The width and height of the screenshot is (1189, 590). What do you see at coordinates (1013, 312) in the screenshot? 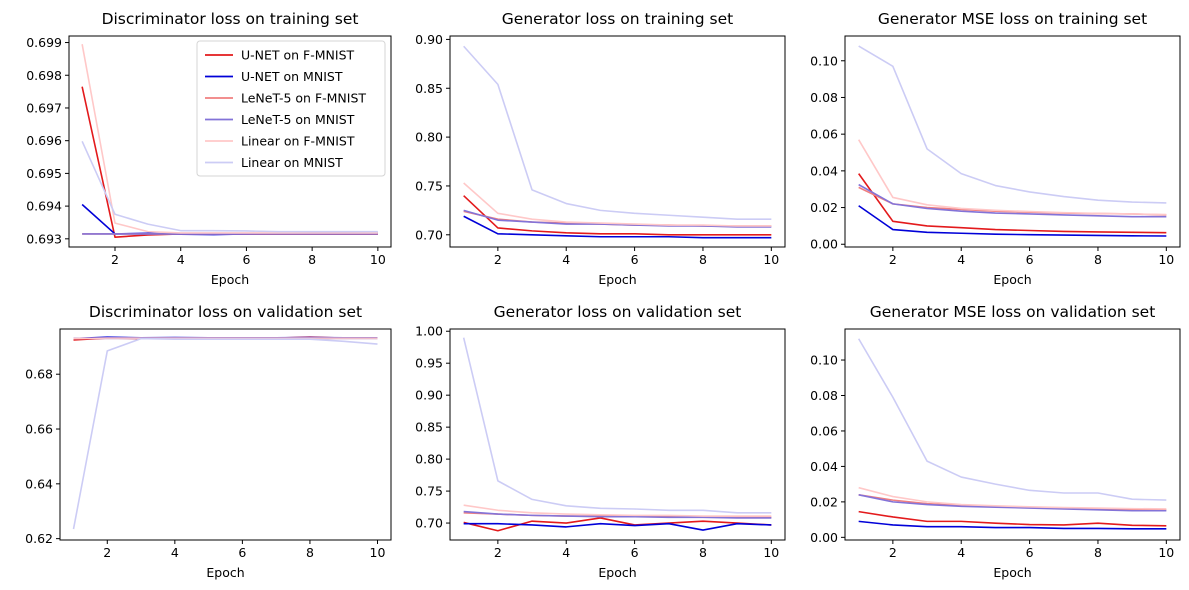
I see `subplot-title: Generator MSE loss on validation set` at bounding box center [1013, 312].